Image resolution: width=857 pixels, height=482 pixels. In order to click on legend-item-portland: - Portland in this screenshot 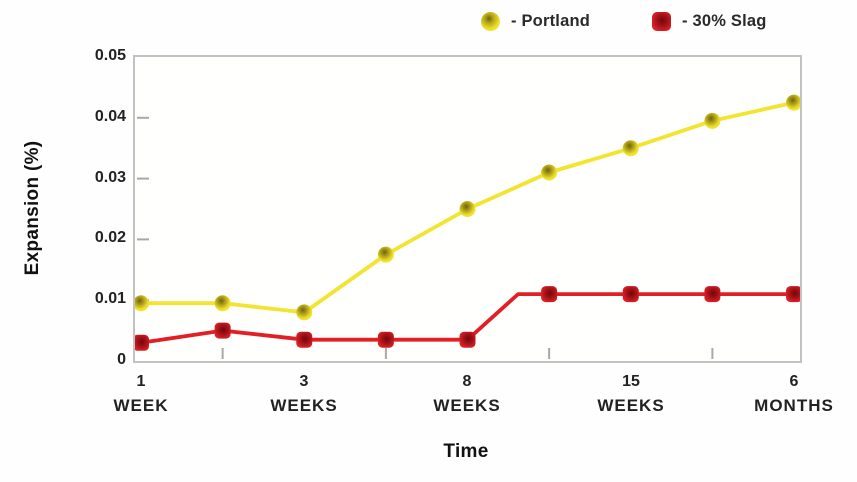, I will do `click(535, 21)`.